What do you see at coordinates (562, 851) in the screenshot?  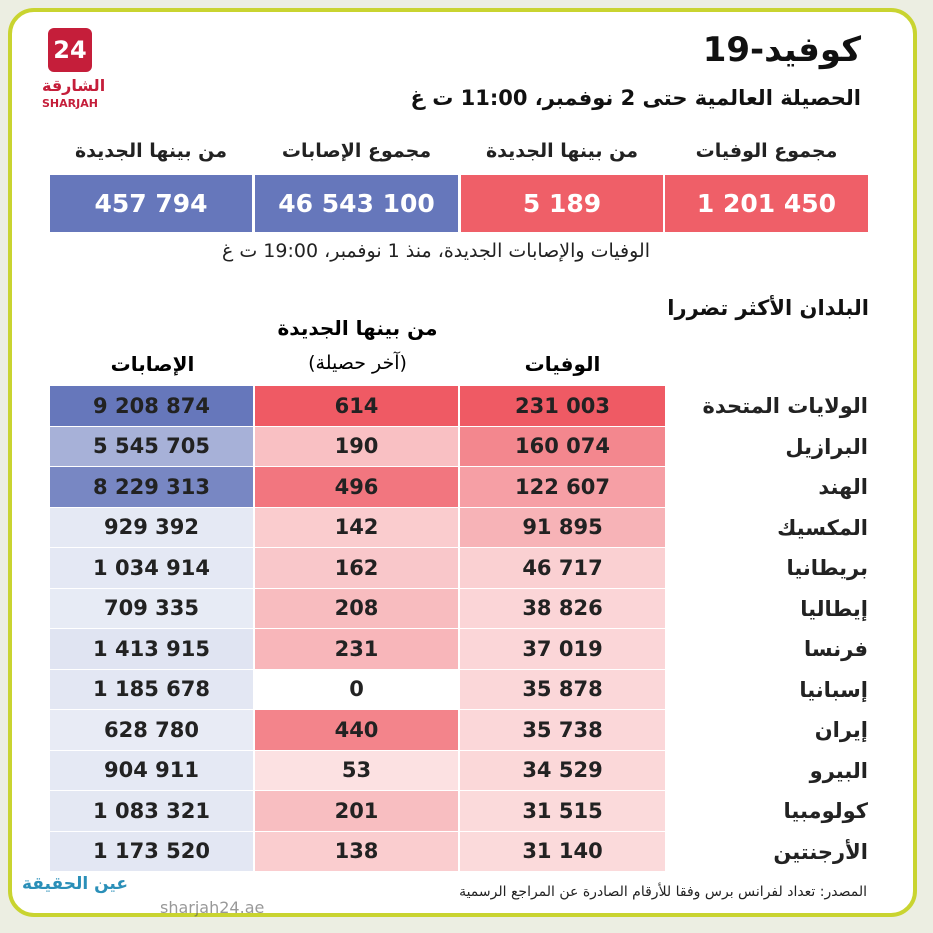 I see `deaths: 31 140` at bounding box center [562, 851].